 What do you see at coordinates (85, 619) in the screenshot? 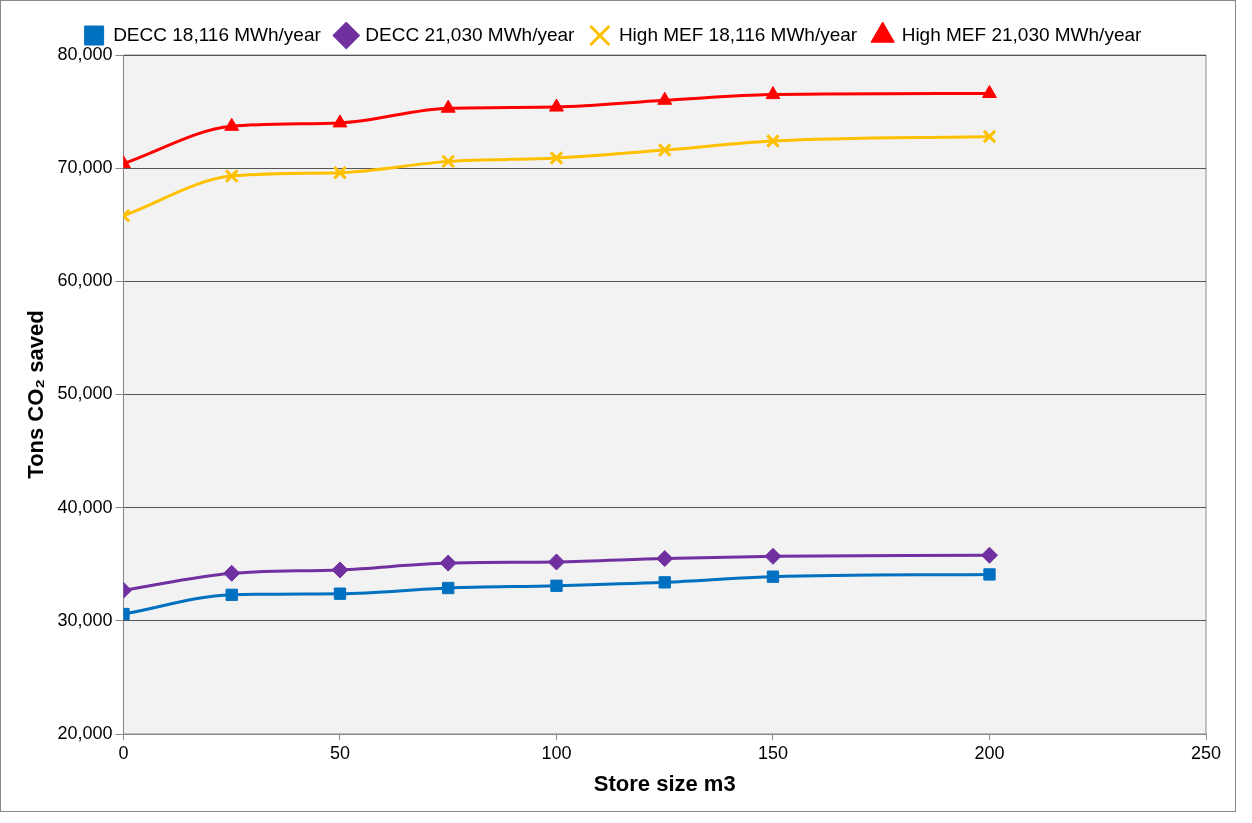
I see `y-tick-label: 30,000` at bounding box center [85, 619].